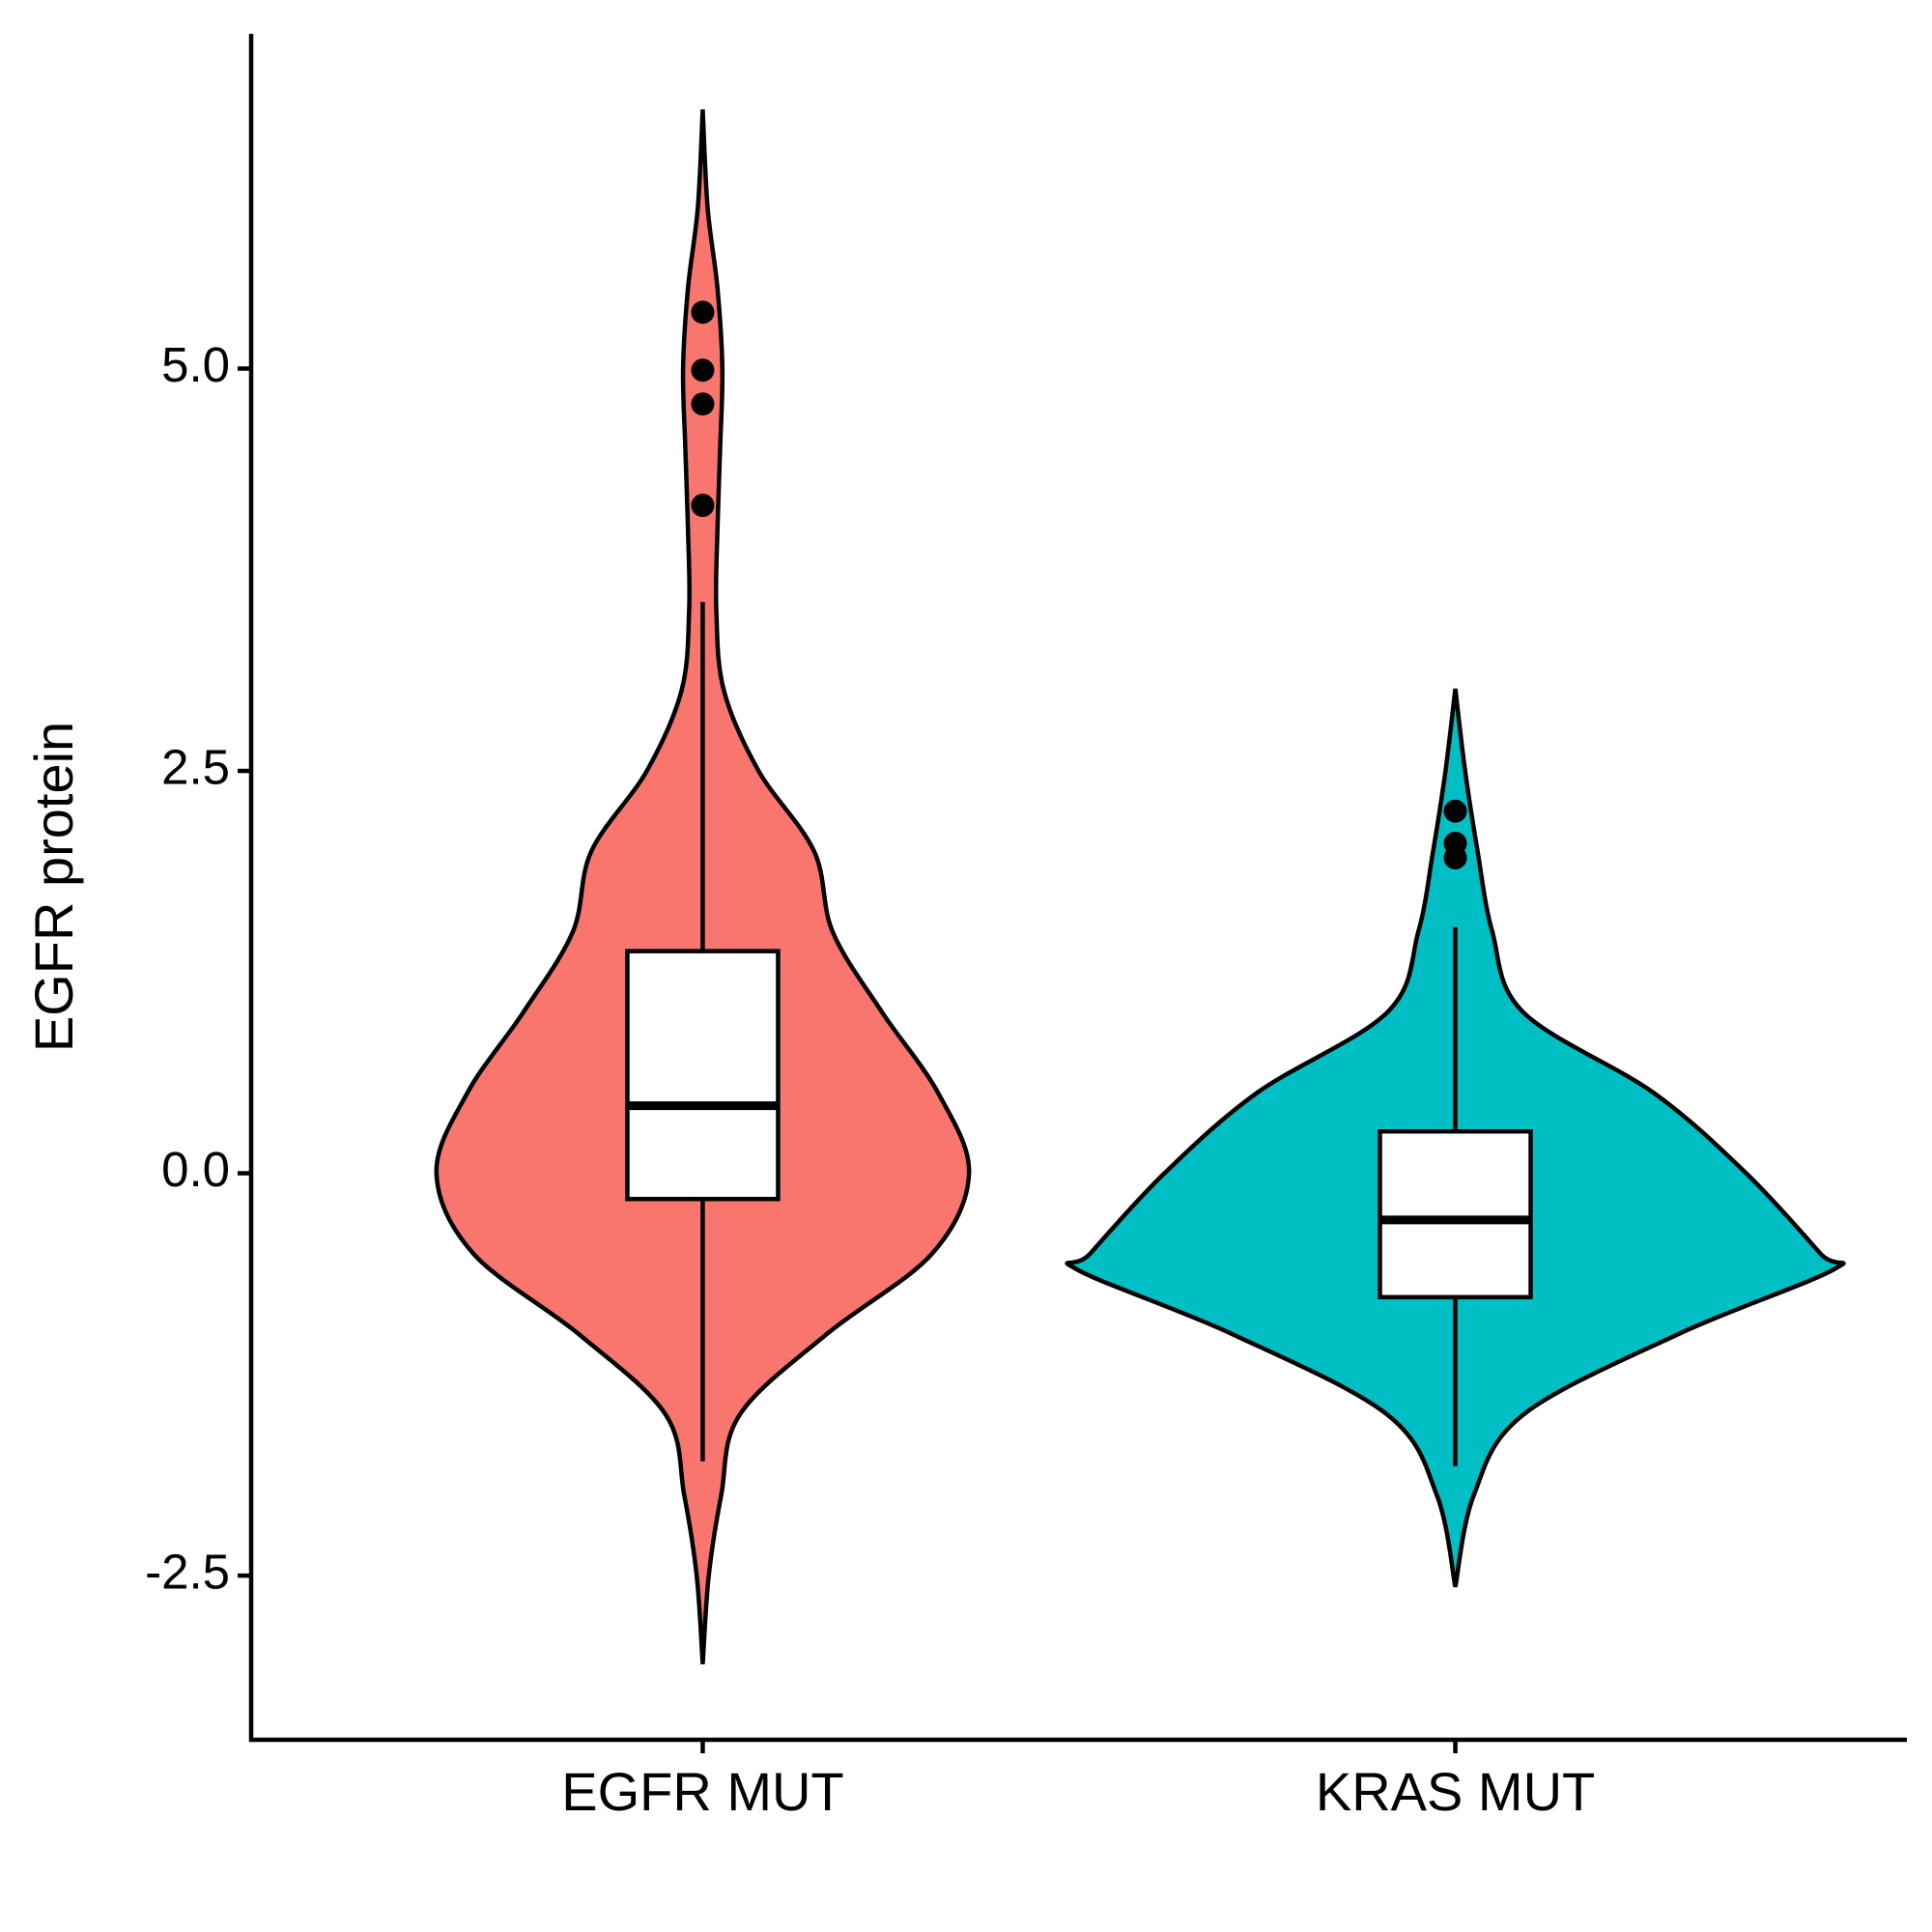 This screenshot has height=1932, width=1932. I want to click on y-tick-label: 0.0, so click(195, 1169).